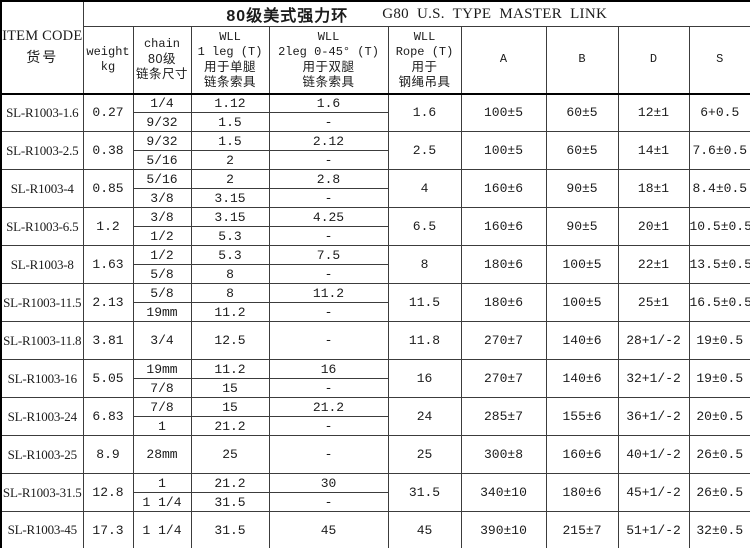 This screenshot has height=548, width=750. What do you see at coordinates (653, 340) in the screenshot?
I see `dim-d-cell: 28+1/-2` at bounding box center [653, 340].